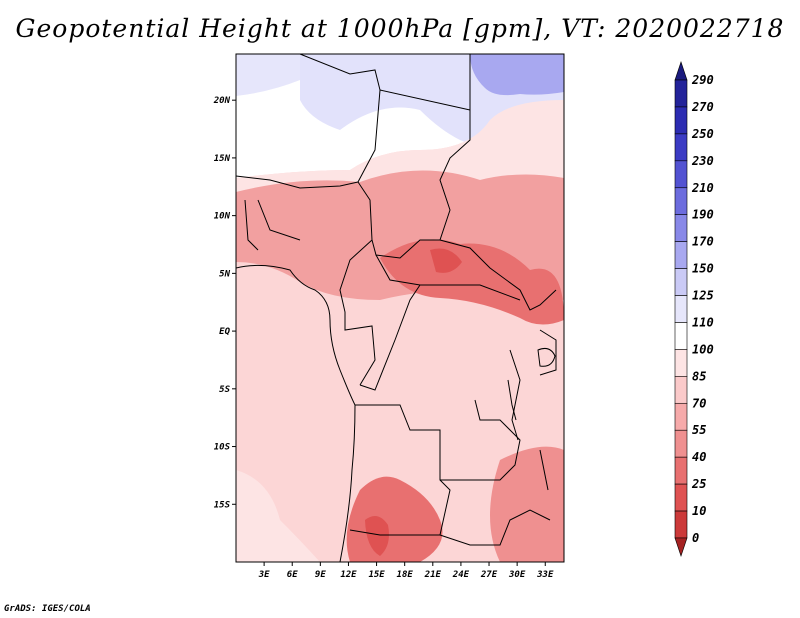  What do you see at coordinates (546, 357) in the screenshot?
I see `lake-victoria` at bounding box center [546, 357].